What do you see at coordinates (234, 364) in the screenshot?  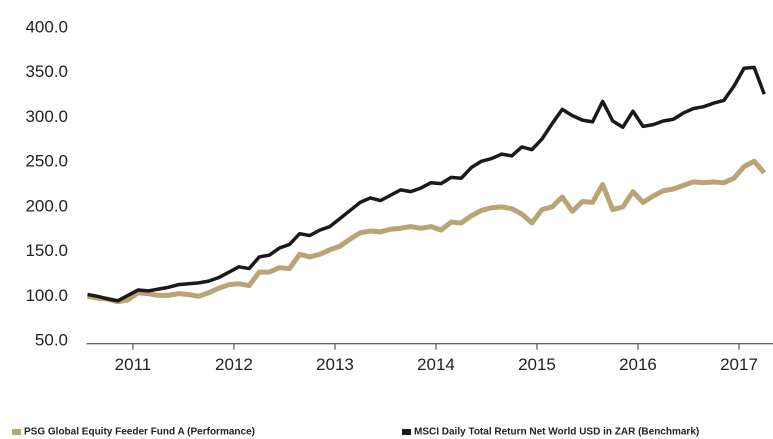 I see `x-tick-label: 2012` at bounding box center [234, 364].